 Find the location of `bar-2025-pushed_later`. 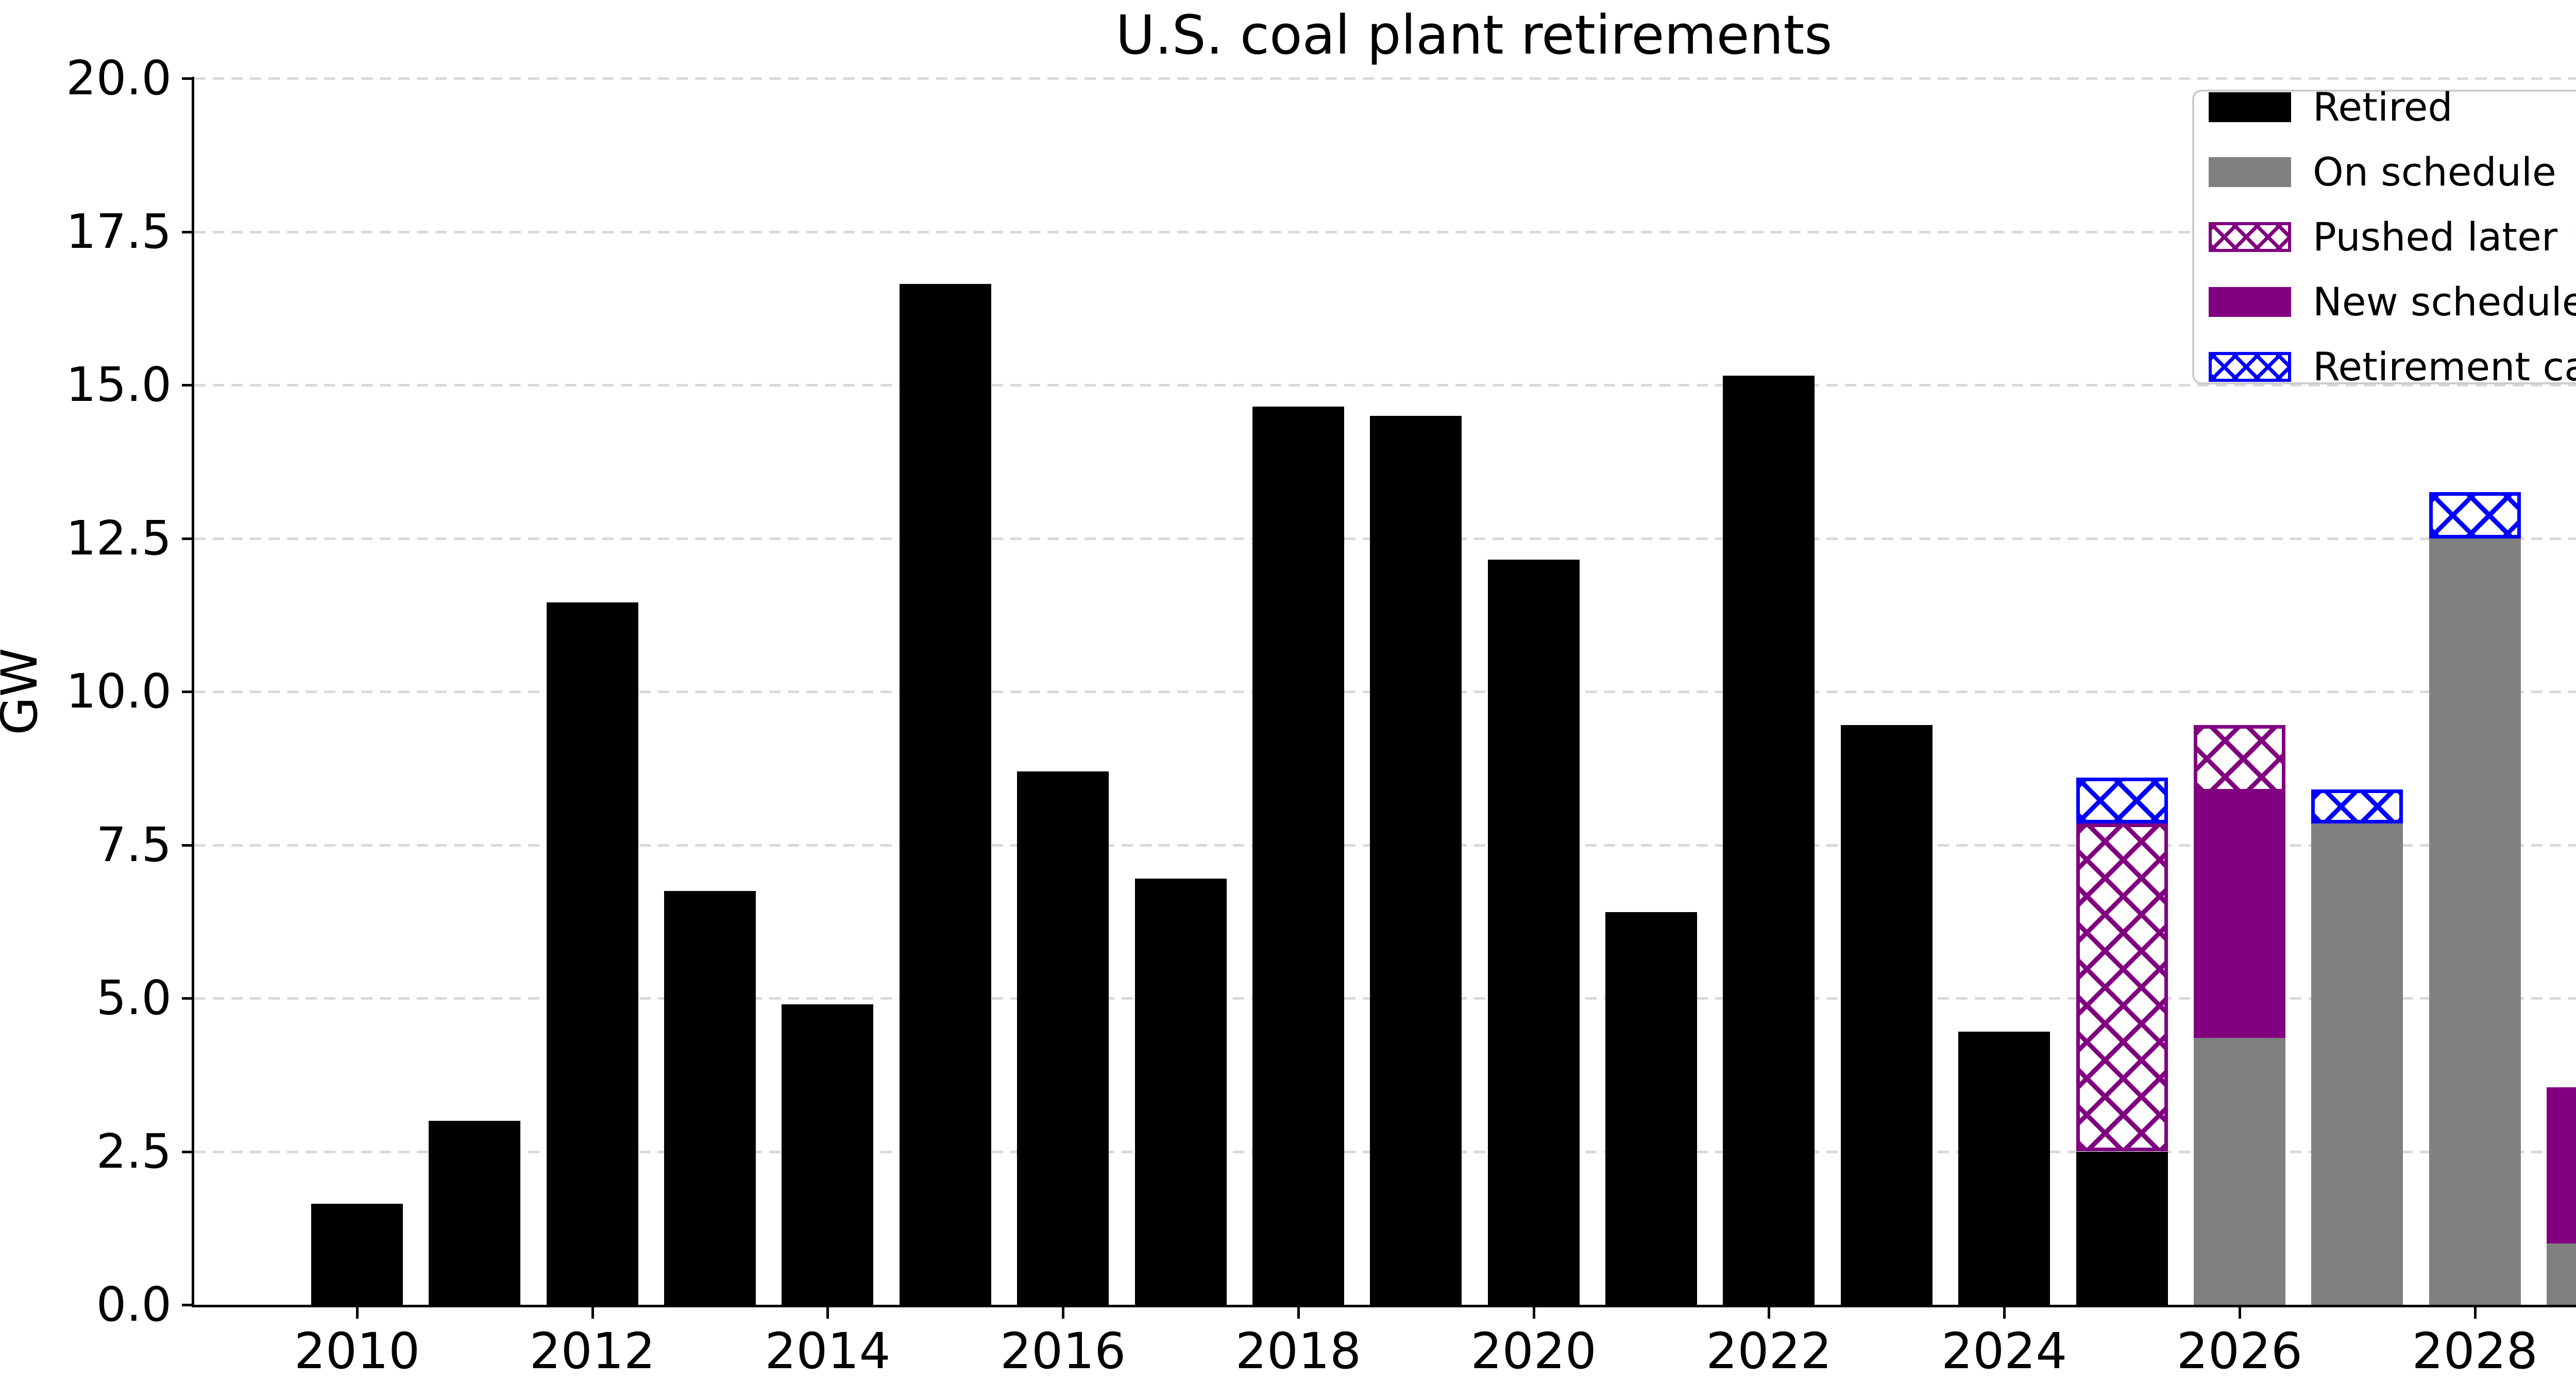

bar-2025-pushed_later is located at coordinates (2122, 987).